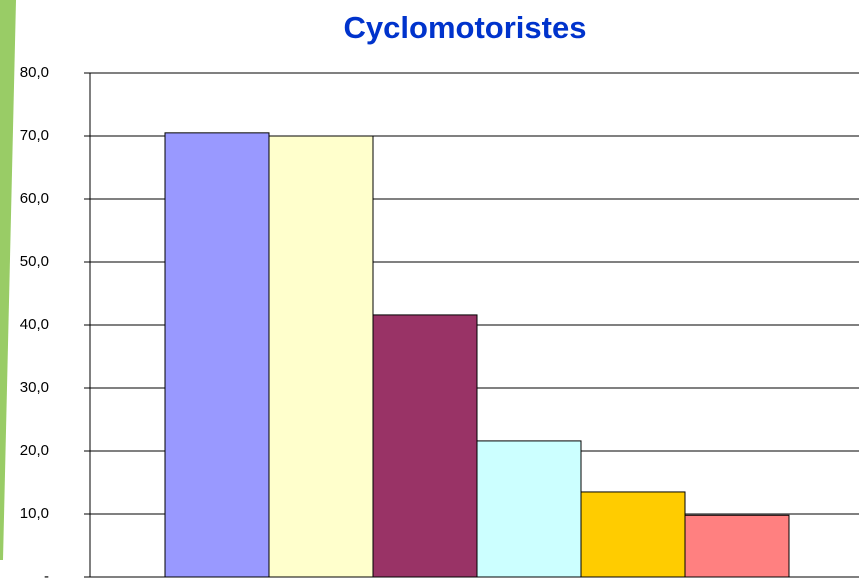  I want to click on y-tick-label: 50,0, so click(34, 261).